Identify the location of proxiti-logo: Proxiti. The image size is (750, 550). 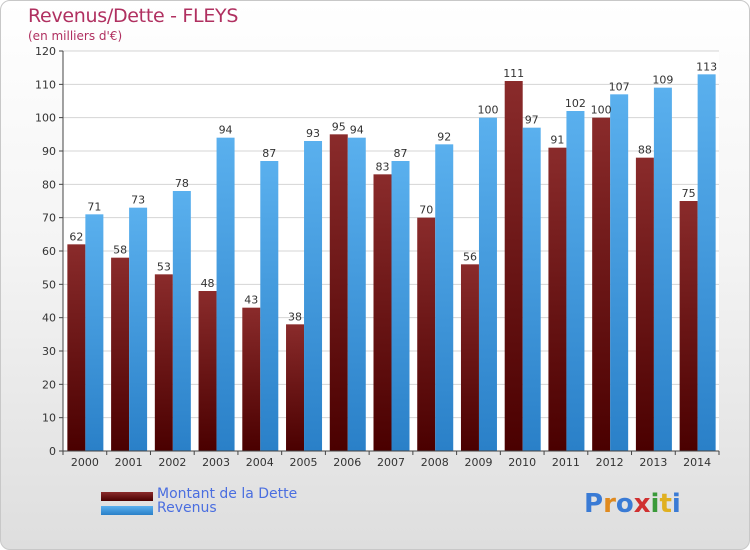
(632, 504).